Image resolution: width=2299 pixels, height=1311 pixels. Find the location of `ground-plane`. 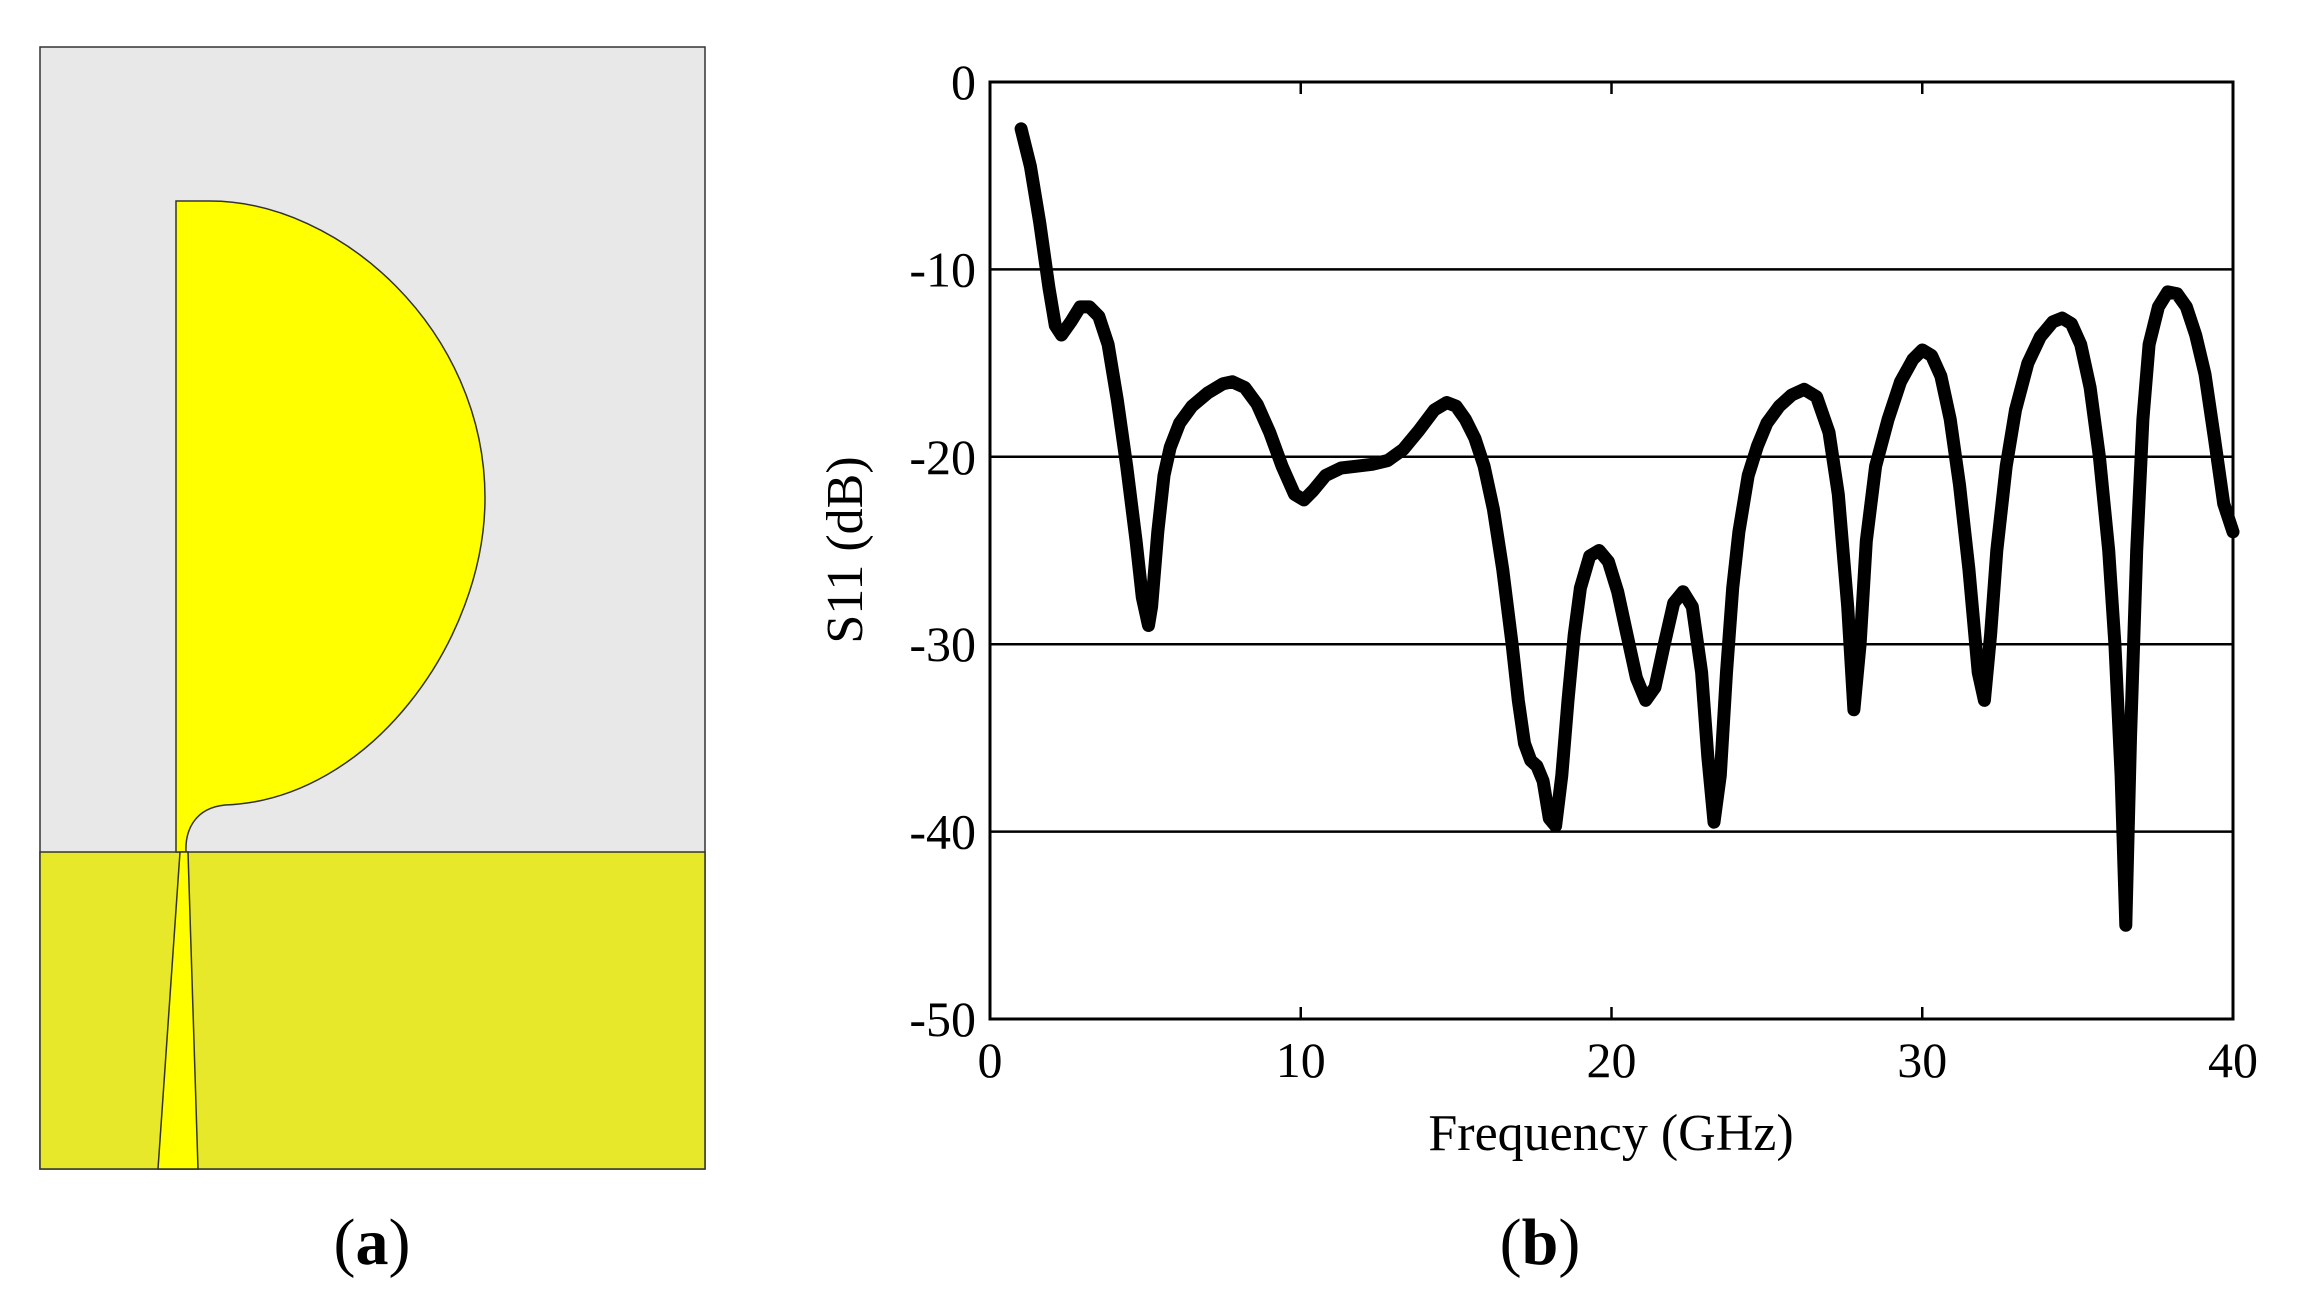

ground-plane is located at coordinates (372, 1010).